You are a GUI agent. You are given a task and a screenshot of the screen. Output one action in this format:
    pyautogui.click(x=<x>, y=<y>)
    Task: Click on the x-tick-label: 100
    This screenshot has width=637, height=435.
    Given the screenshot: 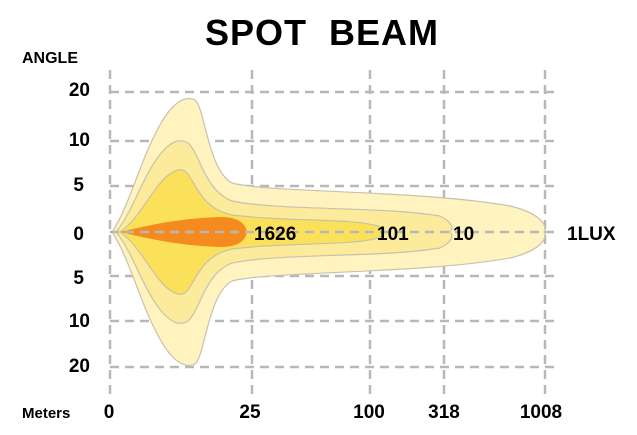 What is the action you would take?
    pyautogui.click(x=369, y=412)
    